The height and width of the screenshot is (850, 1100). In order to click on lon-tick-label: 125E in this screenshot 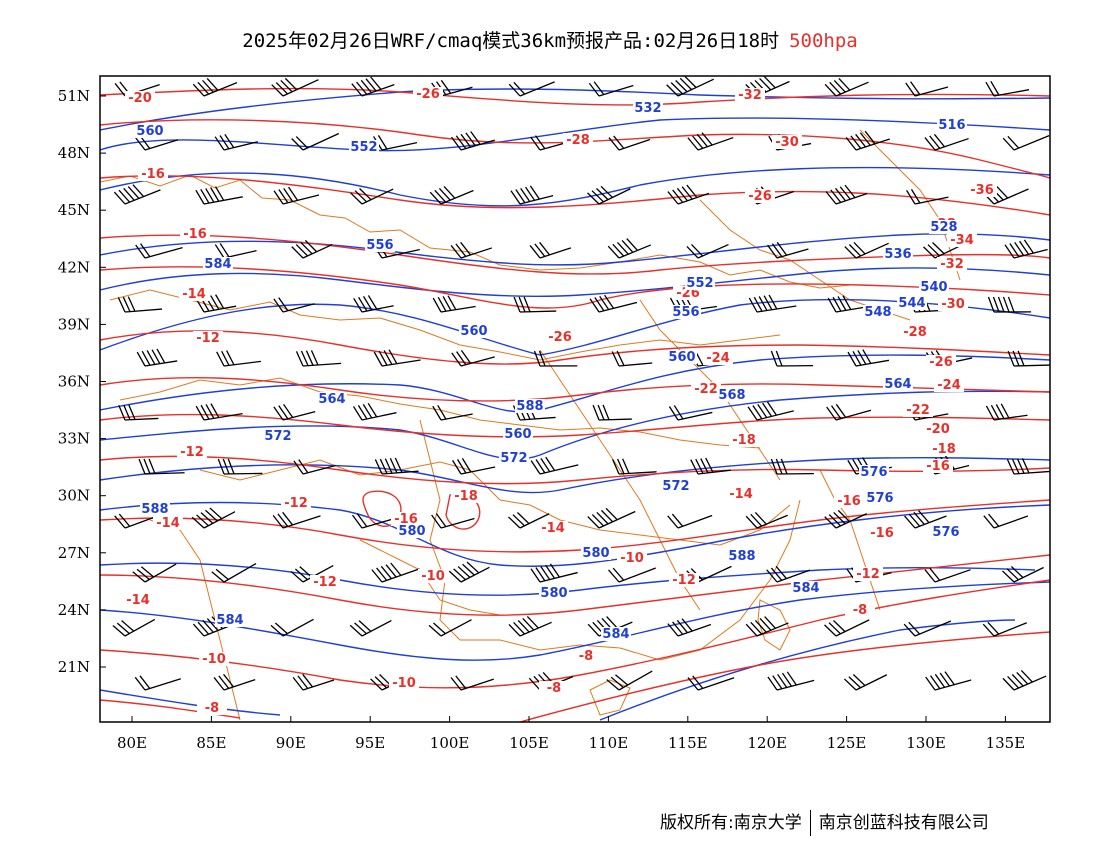, I will do `click(847, 743)`.